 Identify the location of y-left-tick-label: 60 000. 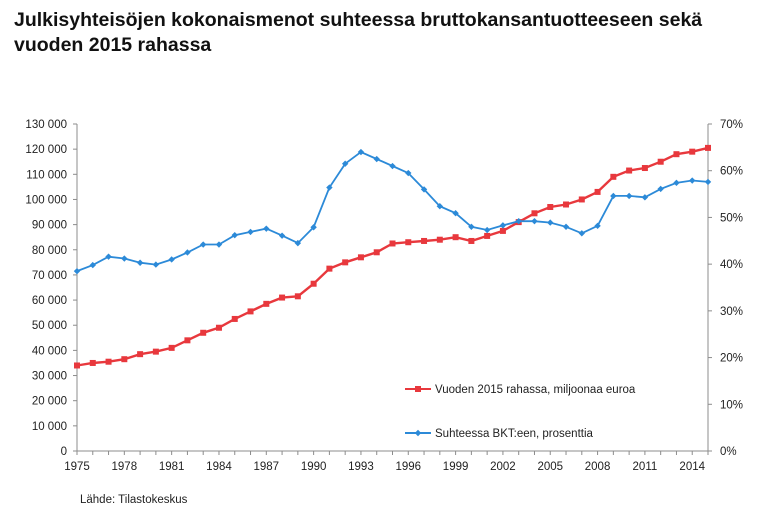
(49, 301).